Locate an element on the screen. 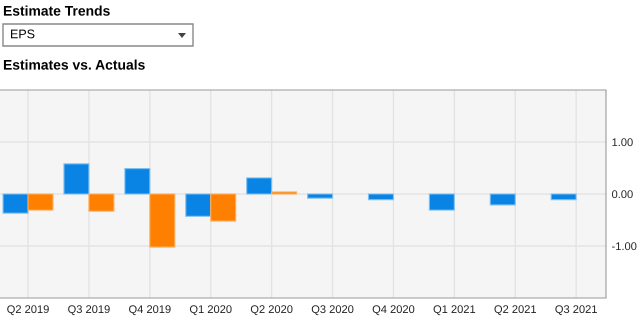 The image size is (644, 331). y-tick-label: -1.00 is located at coordinates (624, 246).